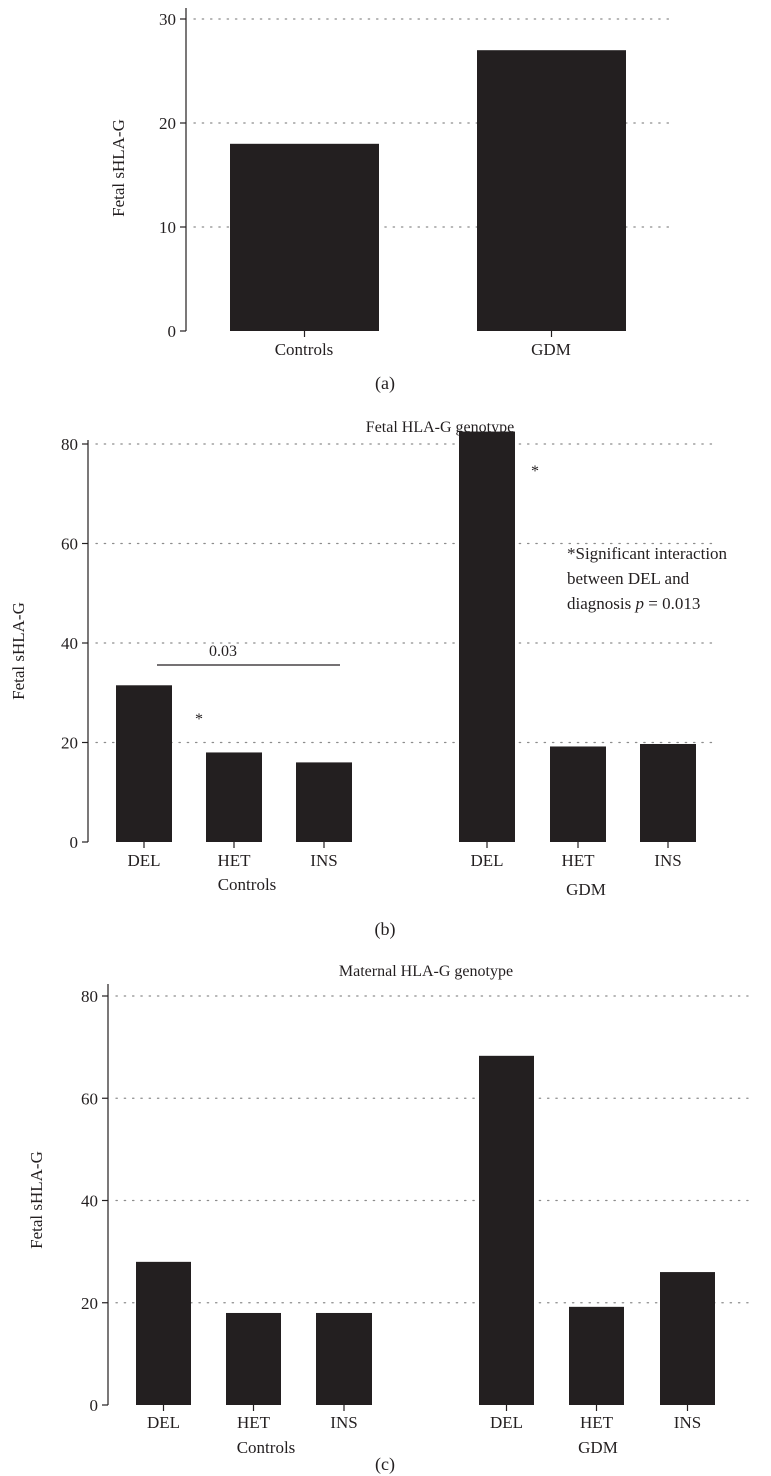  Describe the element at coordinates (586, 889) in the screenshot. I see `b-group-label-gdm: GDM` at that location.